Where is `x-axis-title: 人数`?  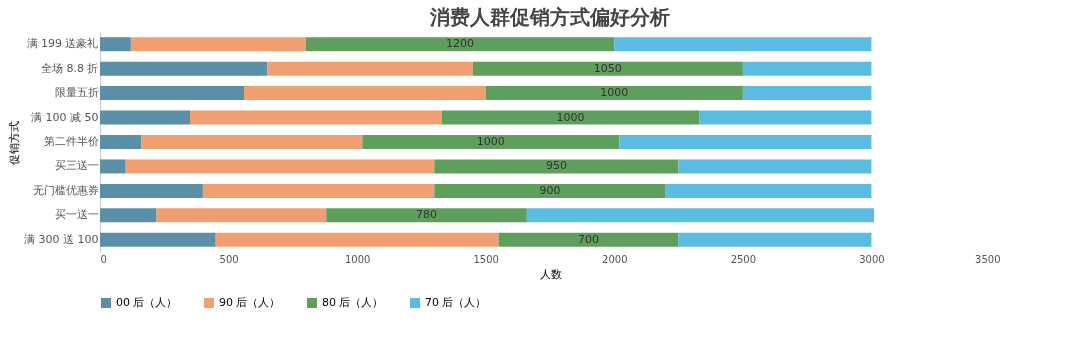 x-axis-title: 人数 is located at coordinates (550, 274).